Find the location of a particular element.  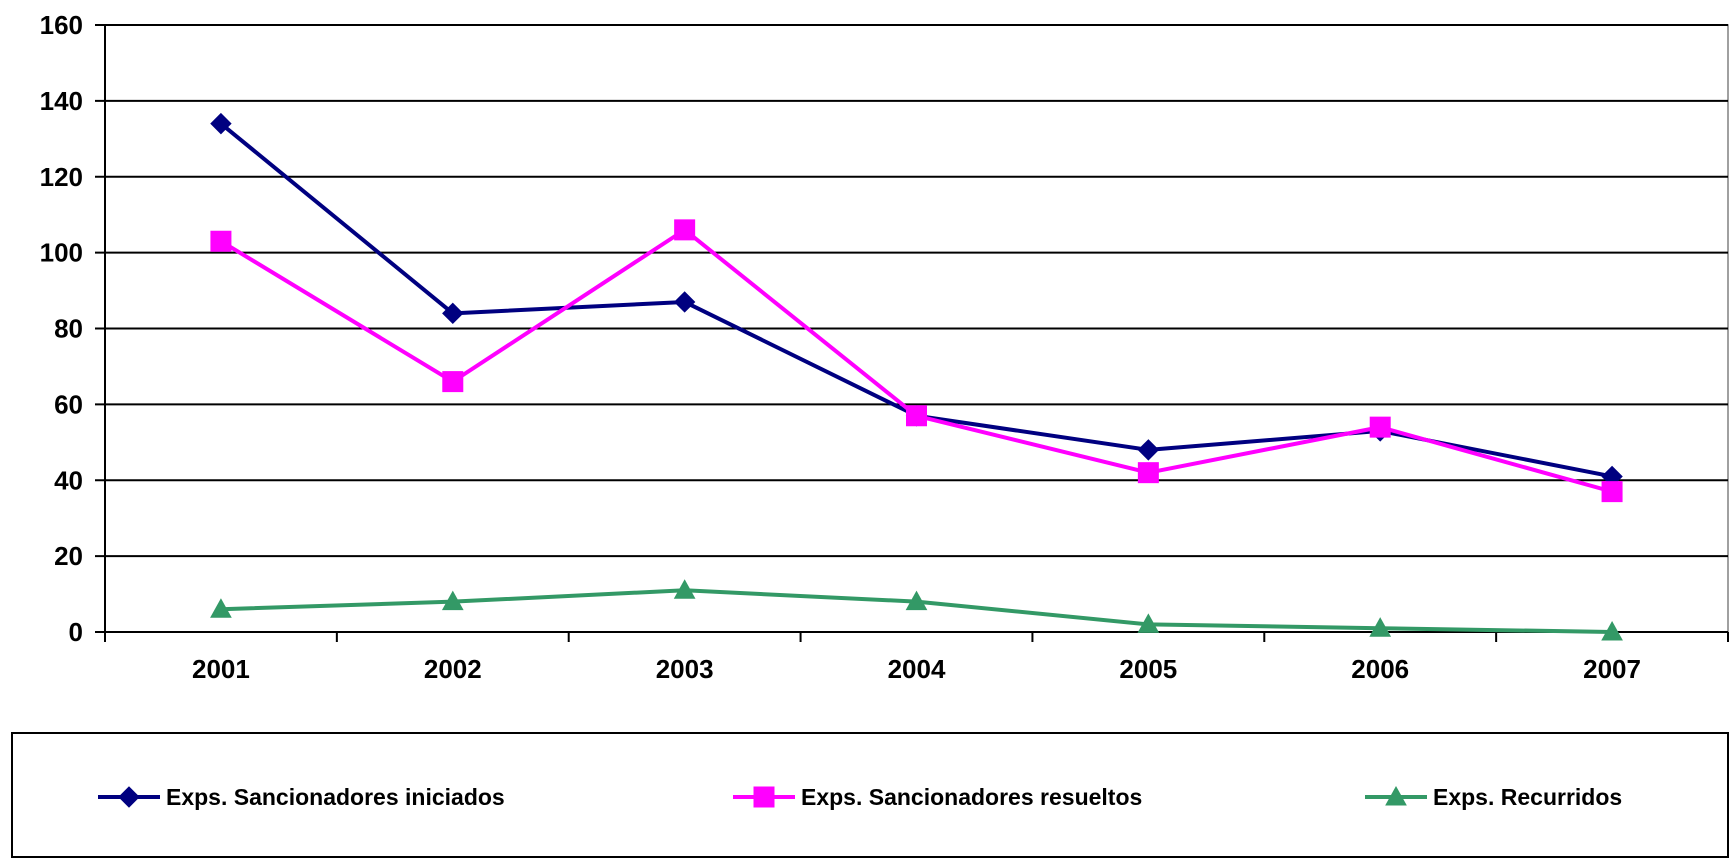

legend-box is located at coordinates (870, 795).